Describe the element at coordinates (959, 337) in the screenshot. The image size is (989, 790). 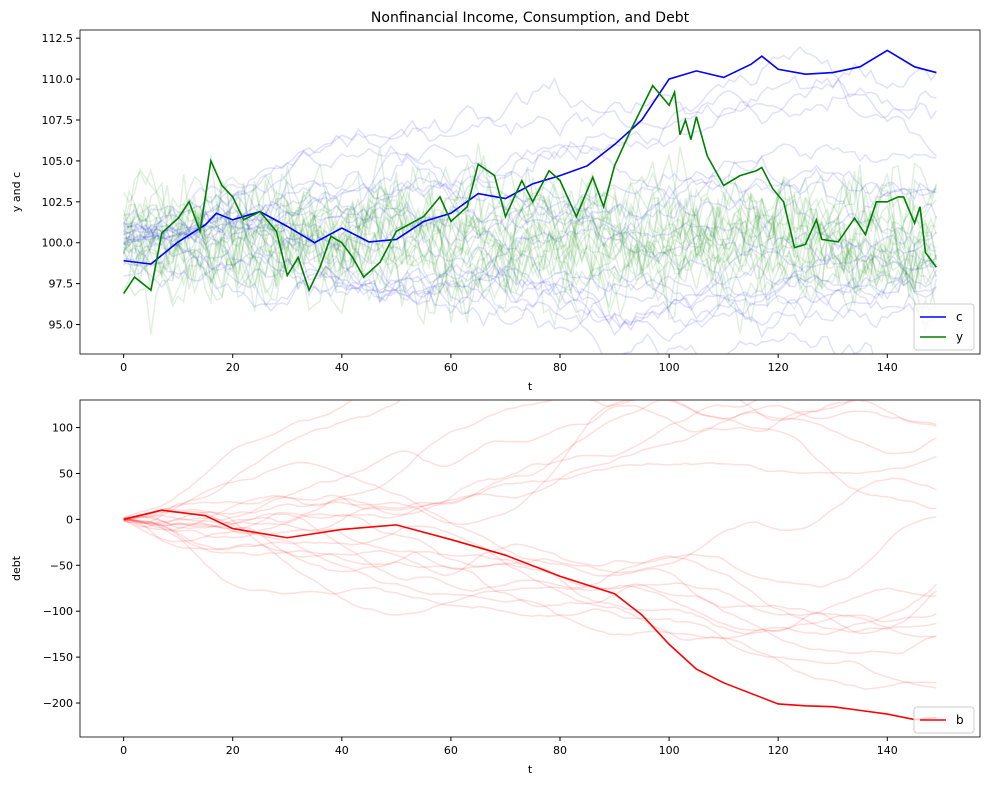
I see `legend-label-y: y` at that location.